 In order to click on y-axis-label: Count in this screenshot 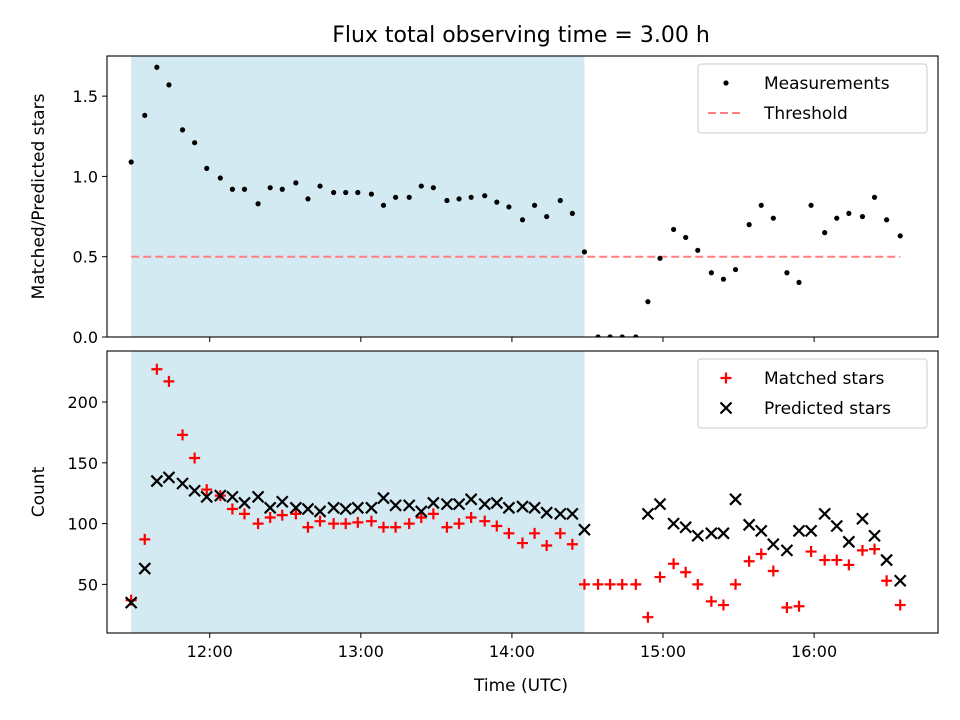, I will do `click(39, 491)`.